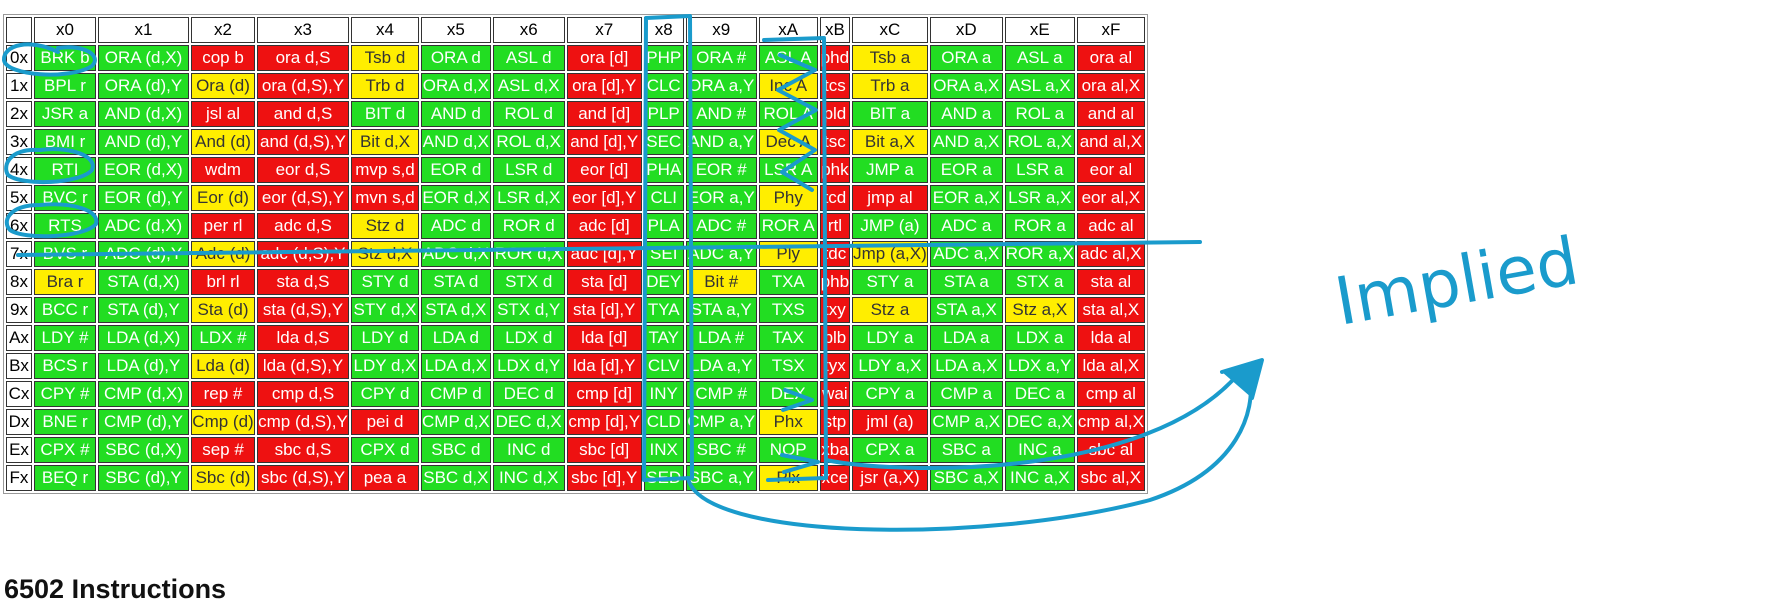  I want to click on column-header: xD, so click(966, 30).